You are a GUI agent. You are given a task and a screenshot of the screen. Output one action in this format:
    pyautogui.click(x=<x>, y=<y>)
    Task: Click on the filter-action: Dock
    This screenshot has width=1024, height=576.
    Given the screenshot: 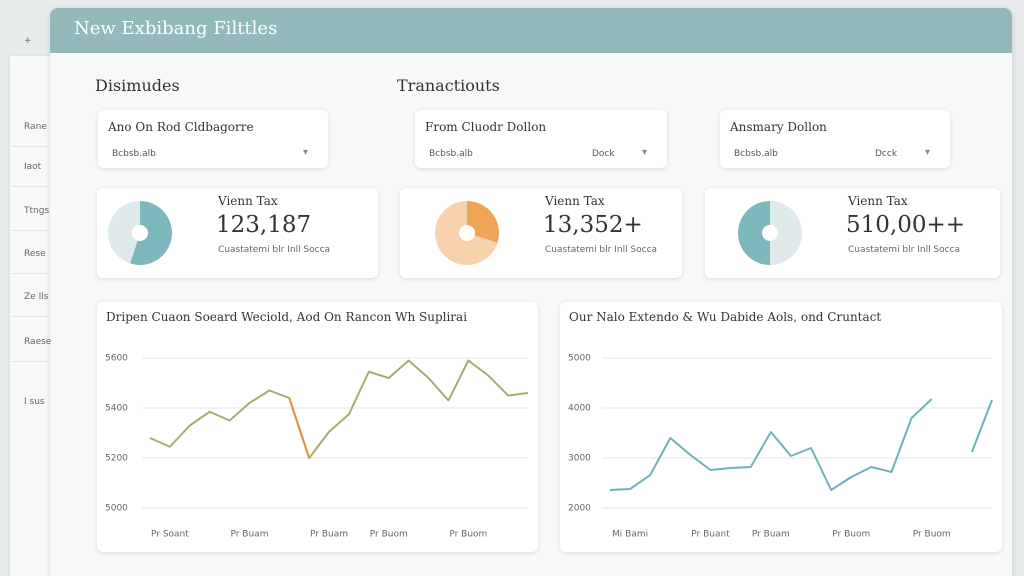 What is the action you would take?
    pyautogui.click(x=603, y=154)
    